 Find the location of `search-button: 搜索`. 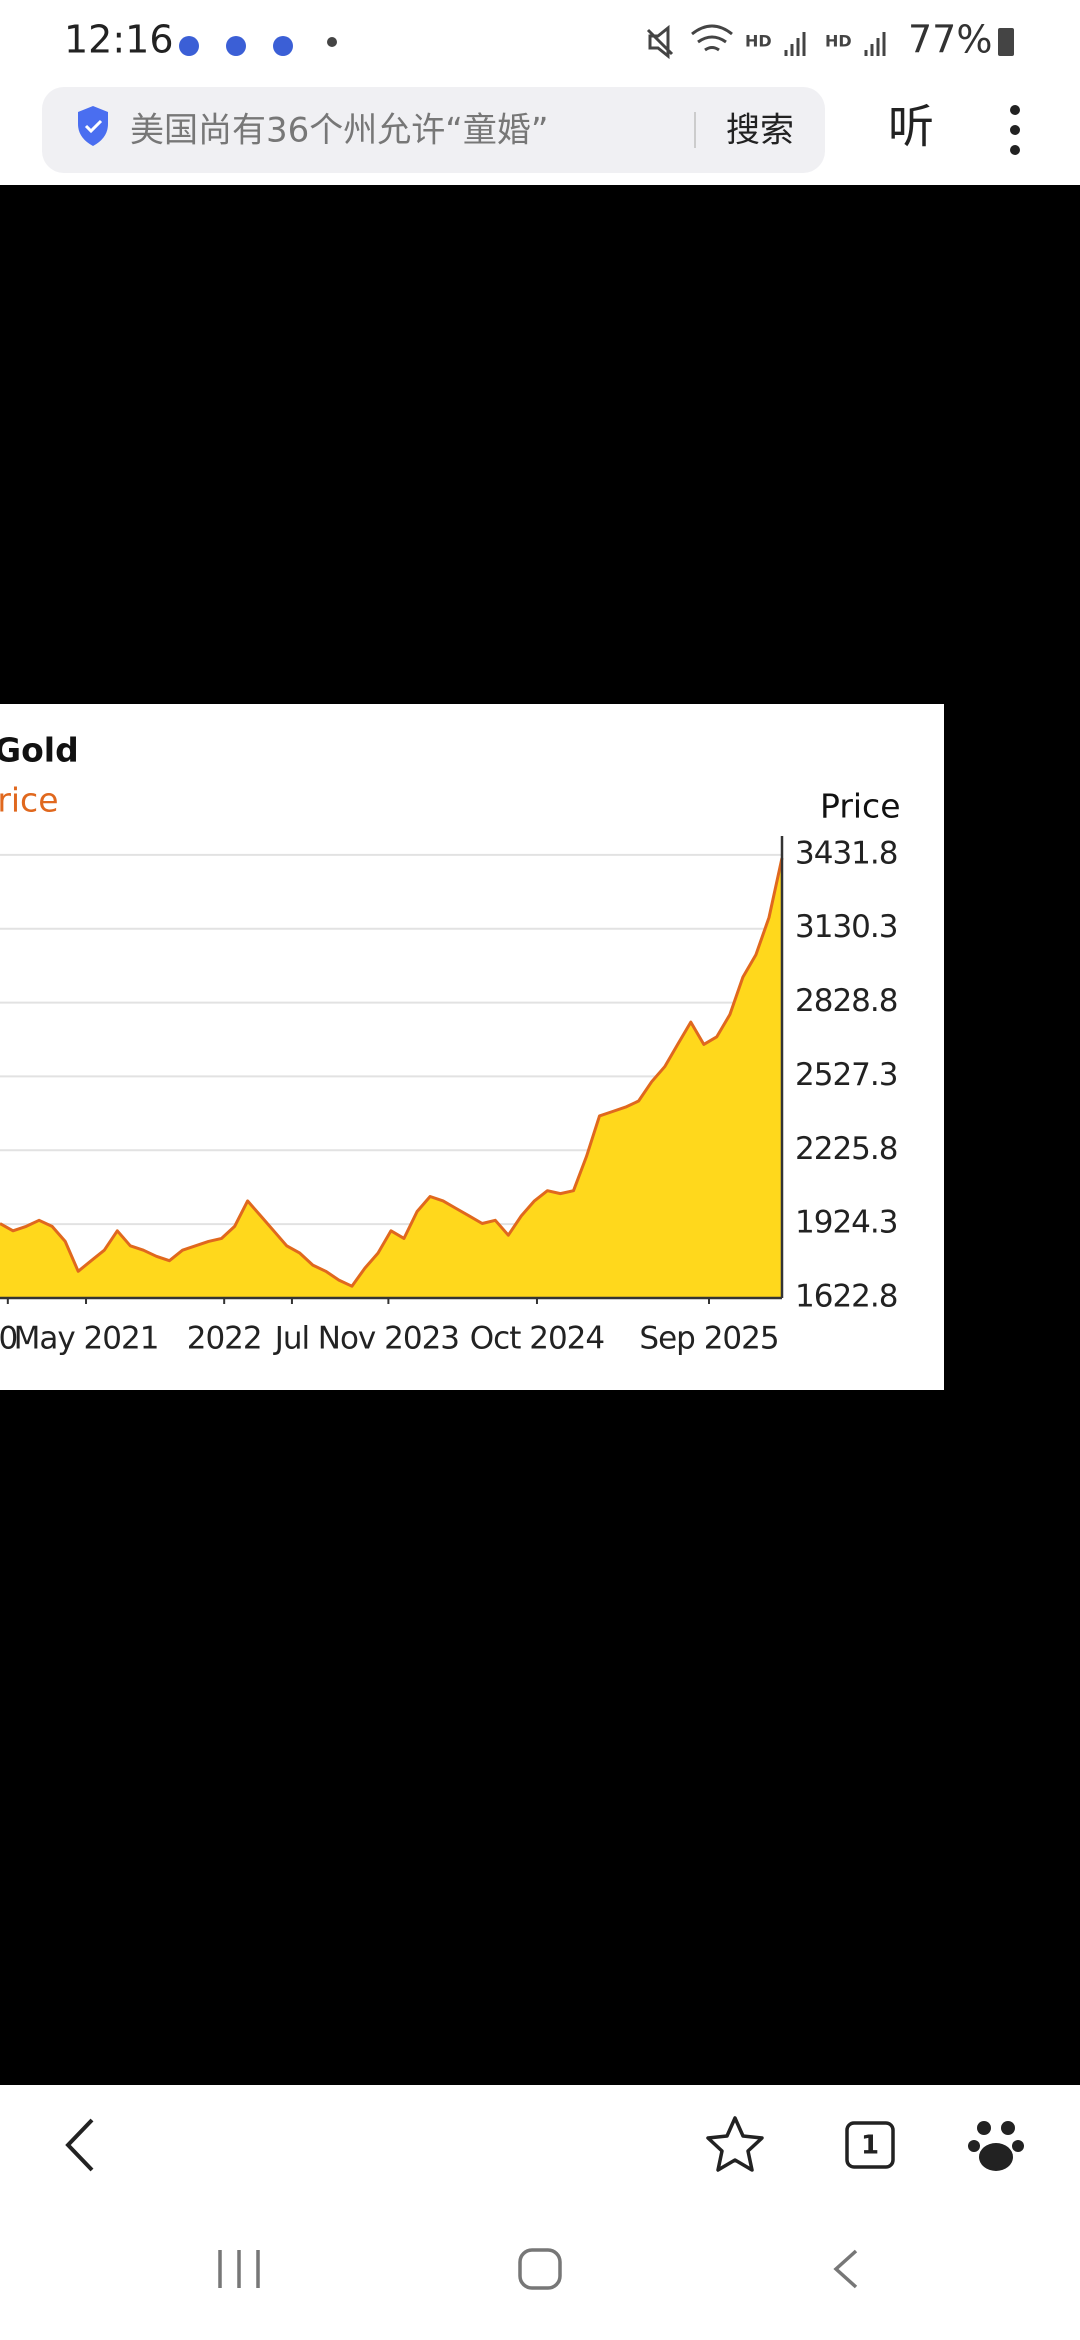

search-button: 搜索 is located at coordinates (760, 131).